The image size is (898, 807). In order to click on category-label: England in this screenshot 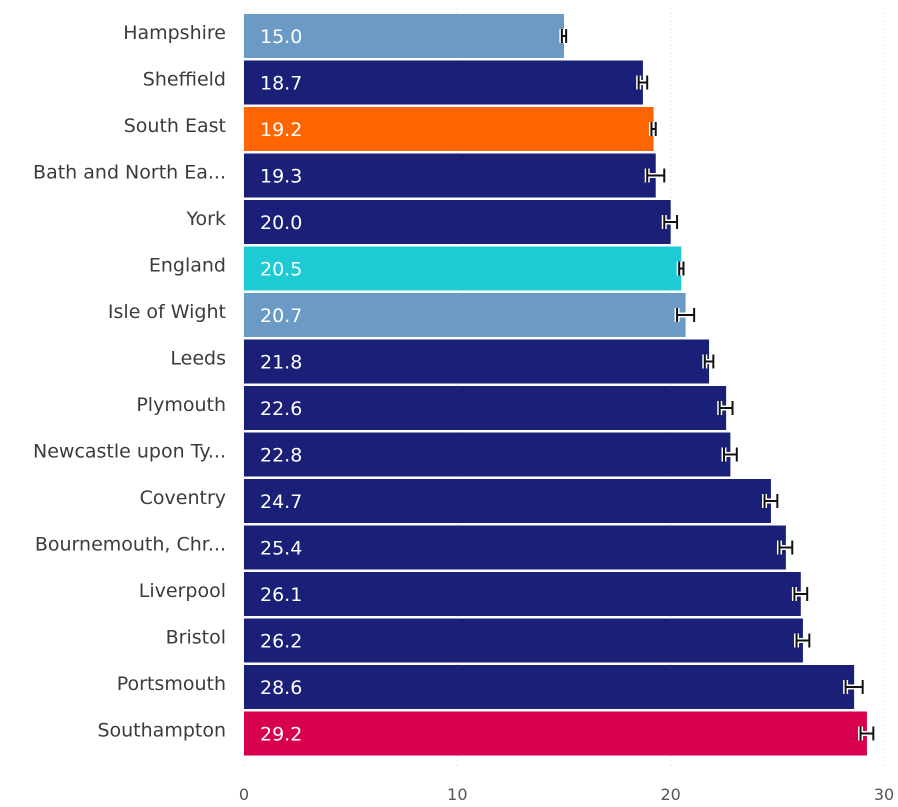, I will do `click(187, 266)`.